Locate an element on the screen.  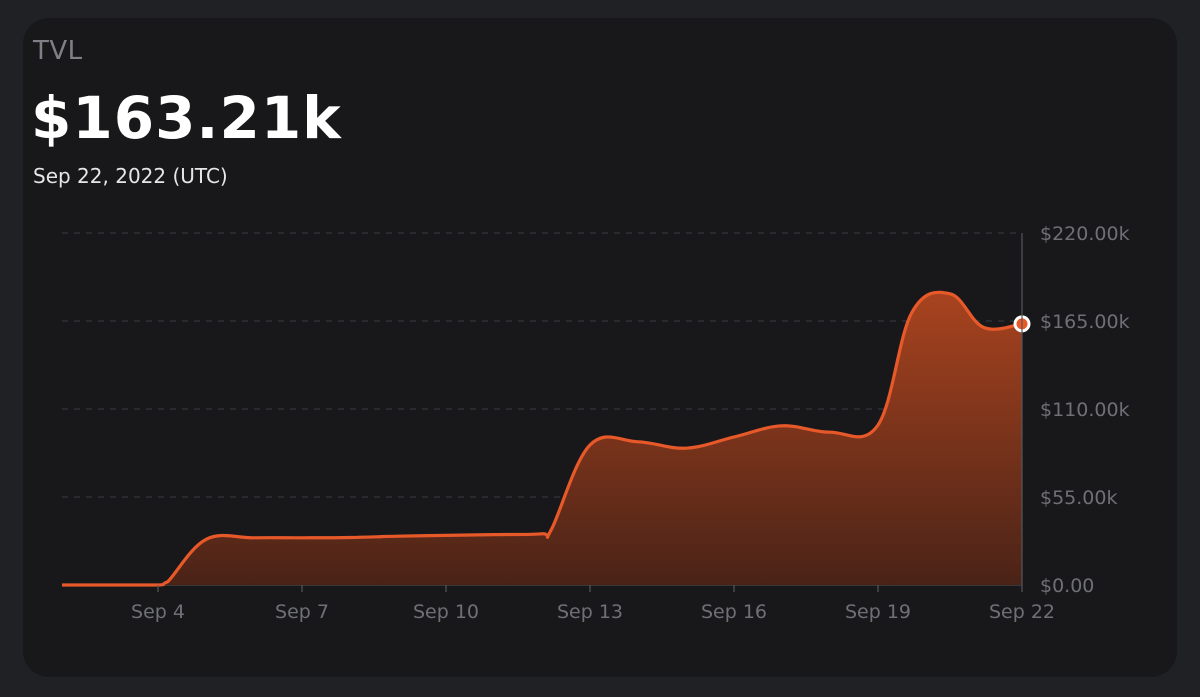
tvl-value: $163.21k is located at coordinates (186, 118).